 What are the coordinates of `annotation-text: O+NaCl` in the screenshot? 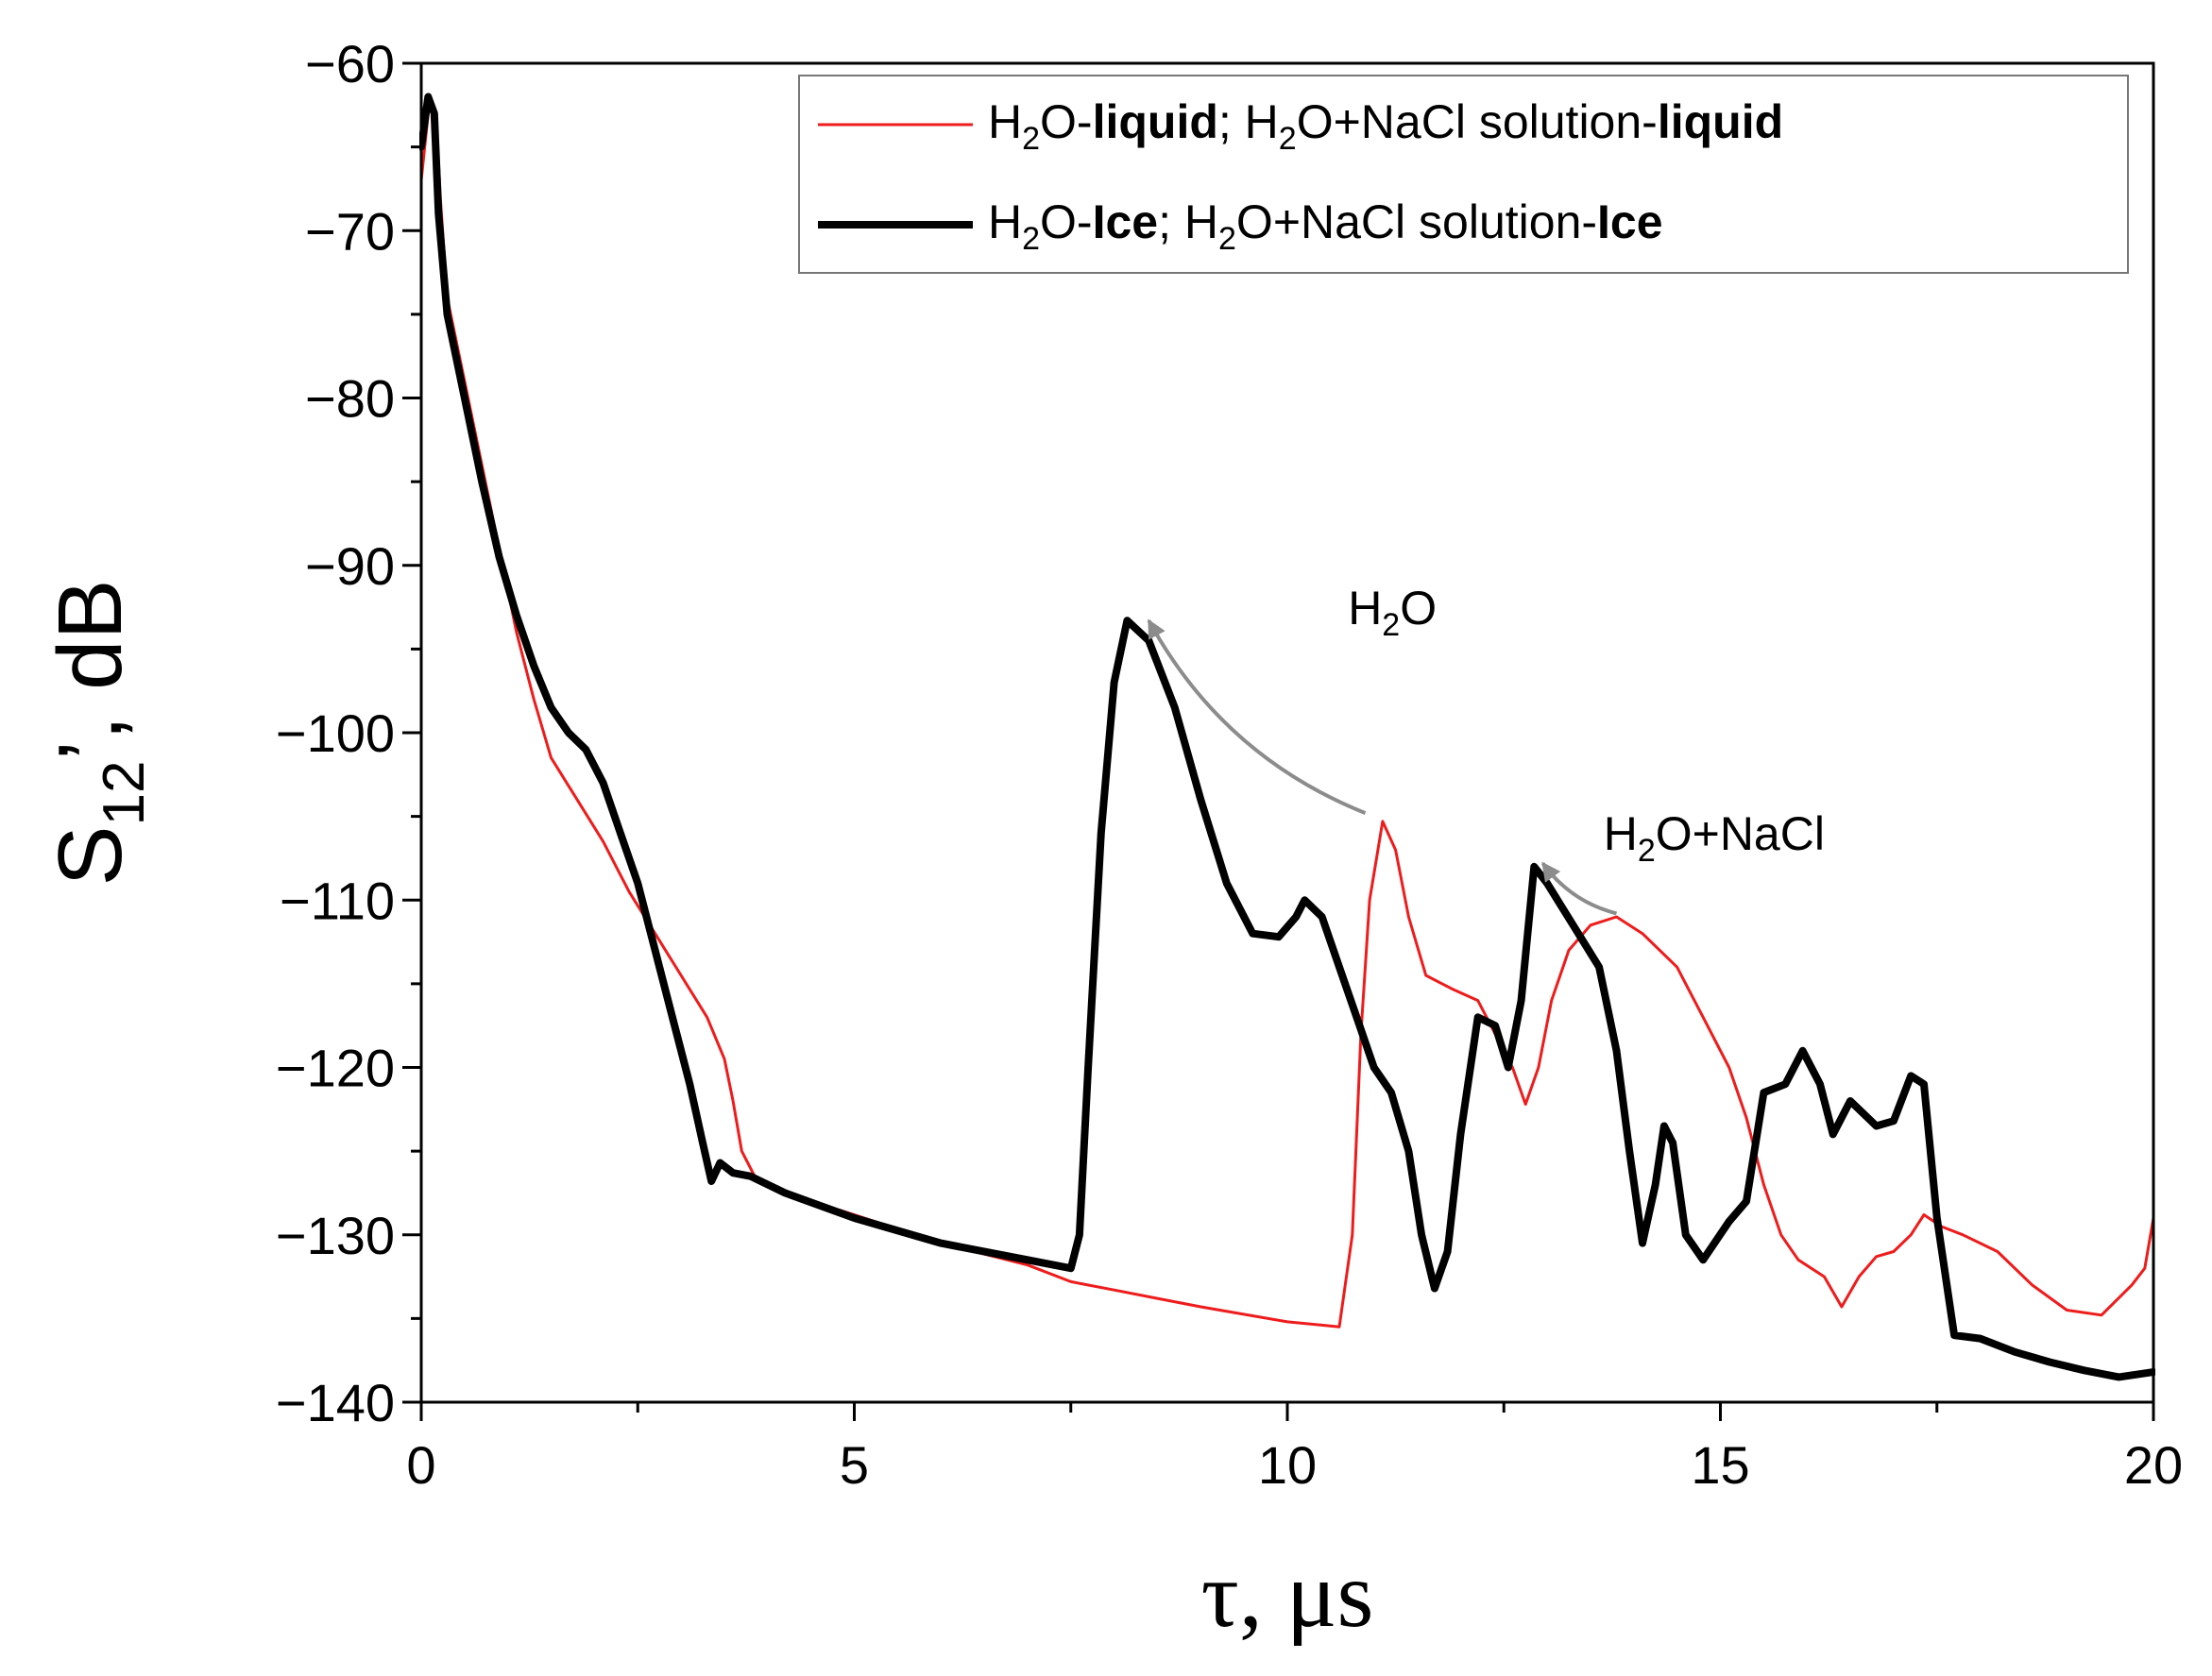 It's located at (1740, 833).